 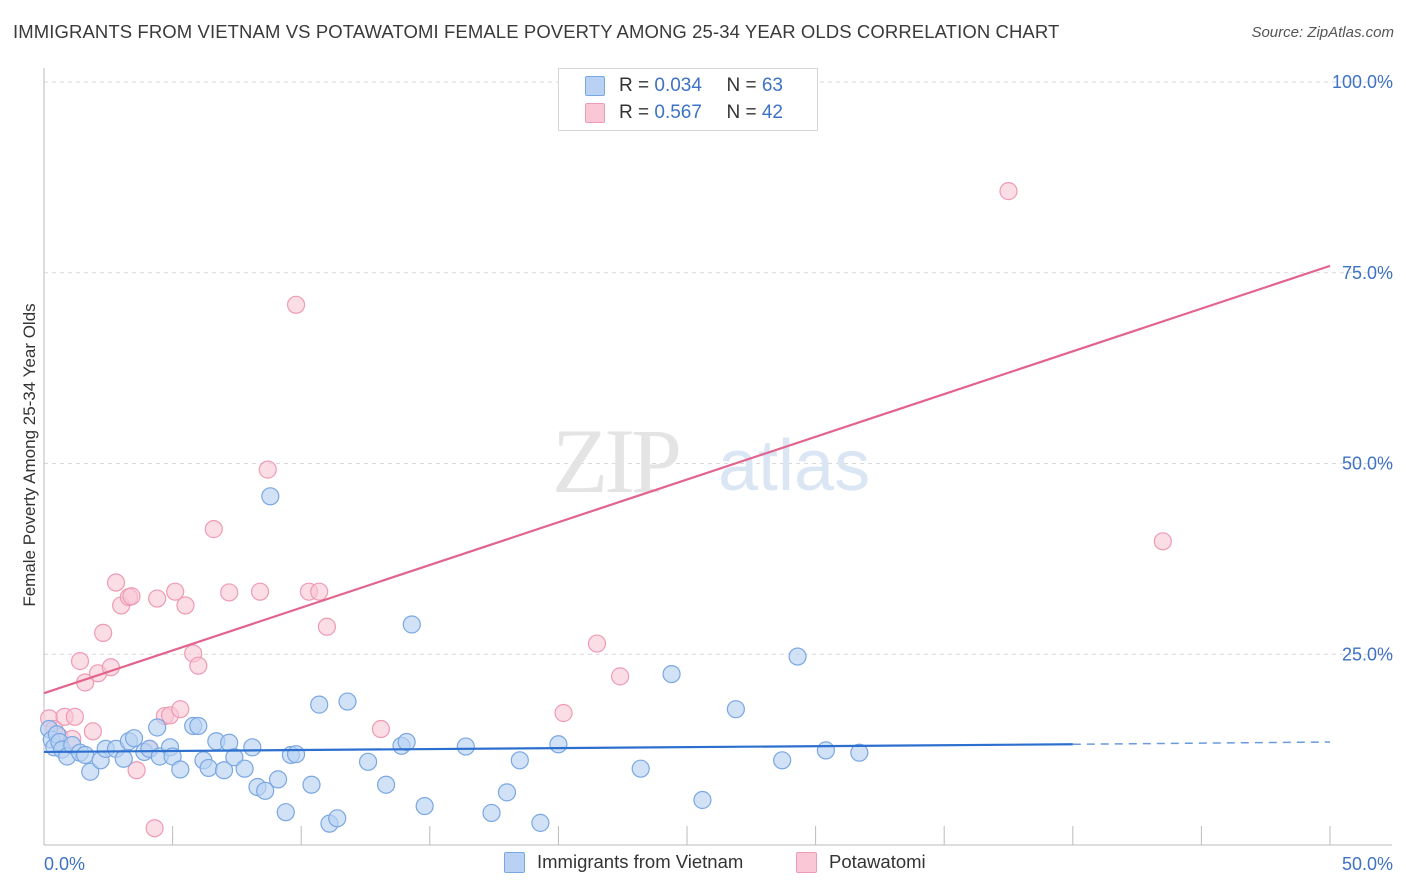 What do you see at coordinates (29, 455) in the screenshot?
I see `y-axis-label: Female Poverty Among 25-34 Year Olds` at bounding box center [29, 455].